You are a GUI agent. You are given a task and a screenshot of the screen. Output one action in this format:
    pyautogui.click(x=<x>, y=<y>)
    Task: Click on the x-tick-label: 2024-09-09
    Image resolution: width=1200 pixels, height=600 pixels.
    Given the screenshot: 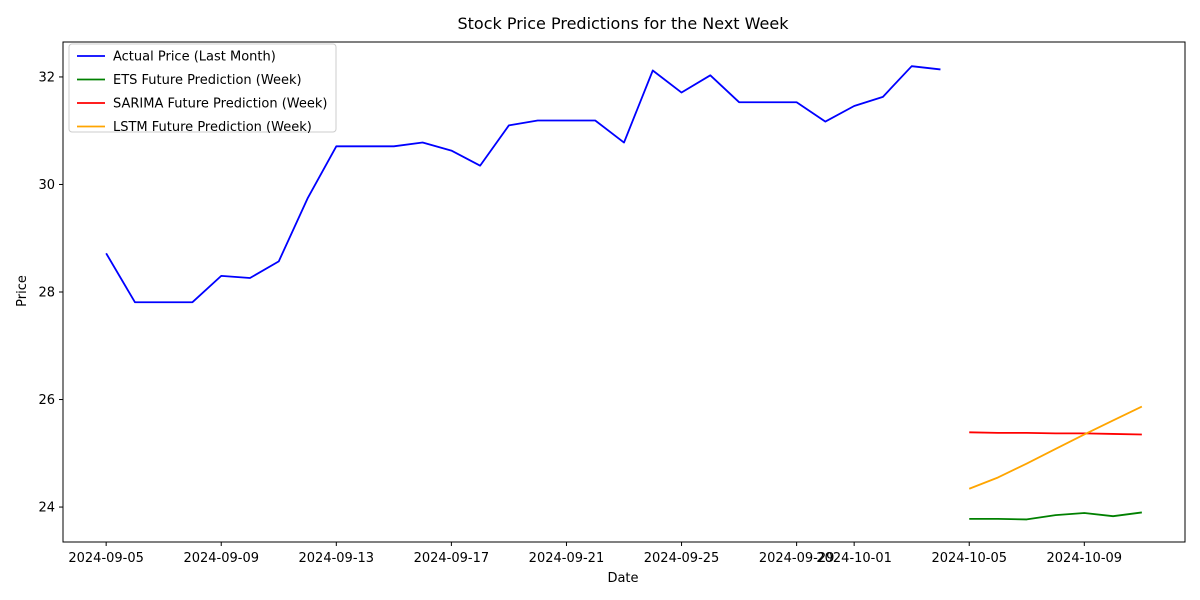 What is the action you would take?
    pyautogui.click(x=221, y=558)
    